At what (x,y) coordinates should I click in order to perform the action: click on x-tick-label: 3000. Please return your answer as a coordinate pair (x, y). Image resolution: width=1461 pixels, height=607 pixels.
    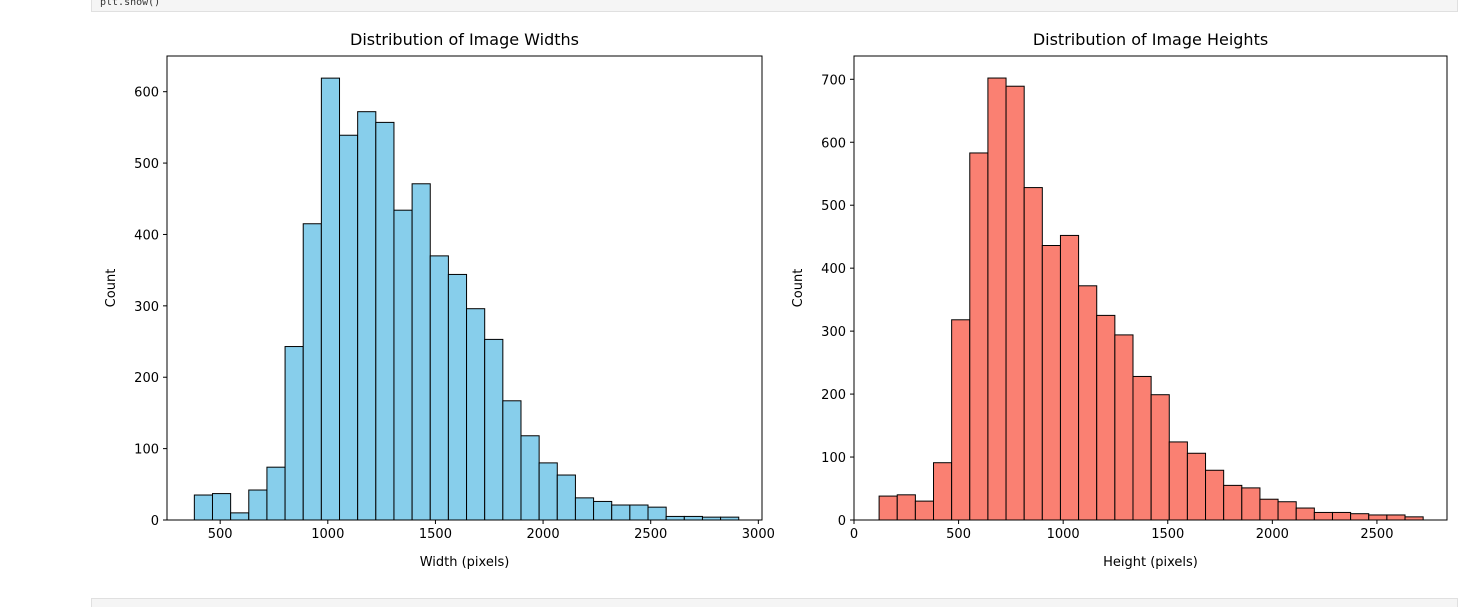
    Looking at the image, I should click on (758, 534).